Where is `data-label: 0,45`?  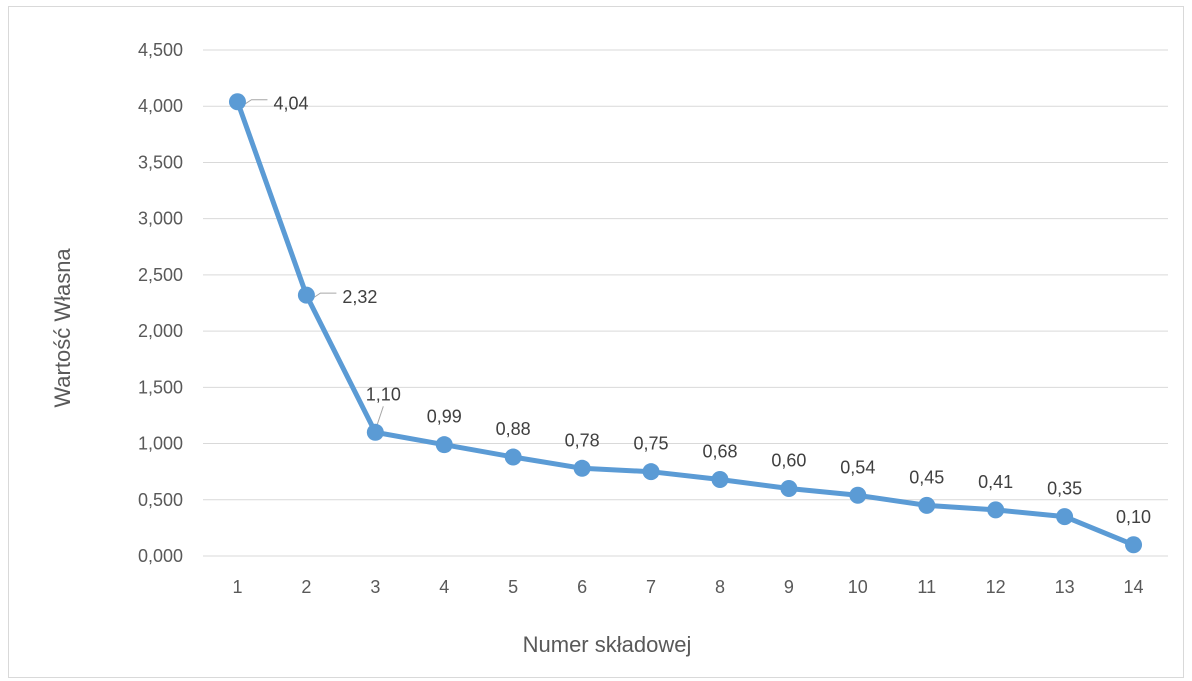 data-label: 0,45 is located at coordinates (926, 477).